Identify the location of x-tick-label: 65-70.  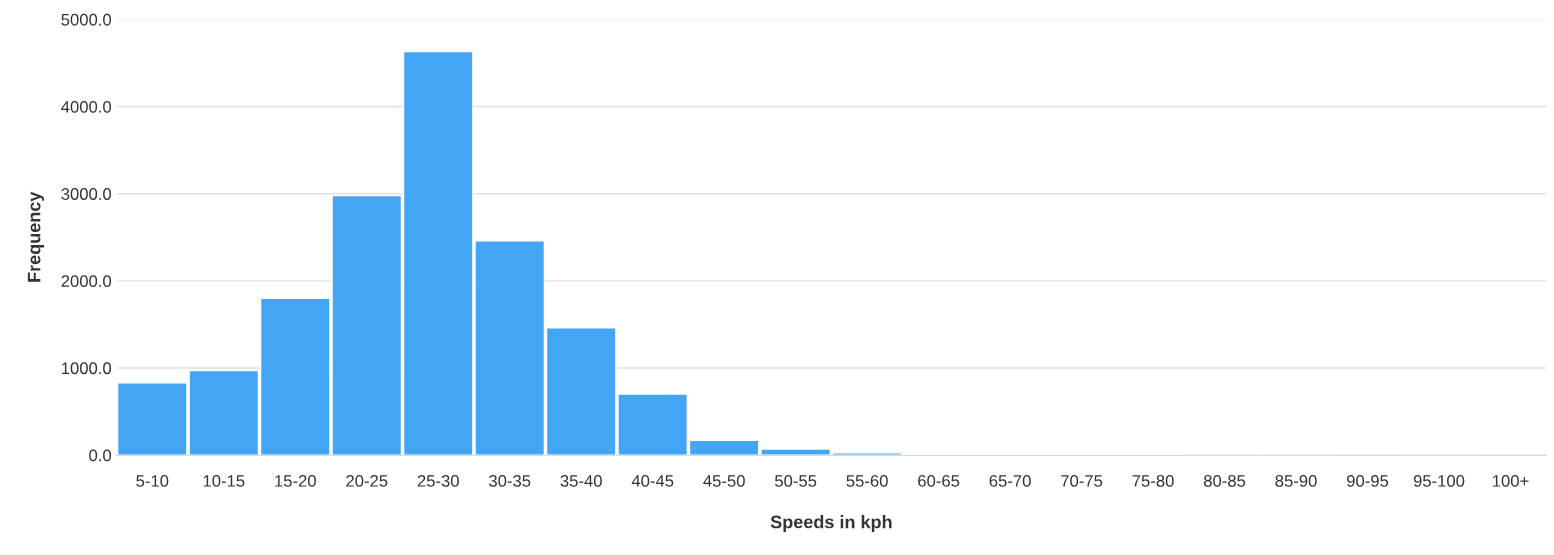
(1010, 480).